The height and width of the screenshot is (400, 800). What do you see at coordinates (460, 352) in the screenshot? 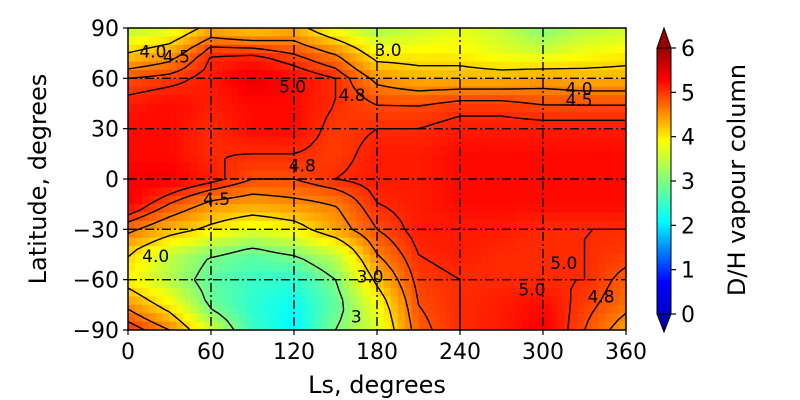
I see `x-tick-label: 240` at bounding box center [460, 352].